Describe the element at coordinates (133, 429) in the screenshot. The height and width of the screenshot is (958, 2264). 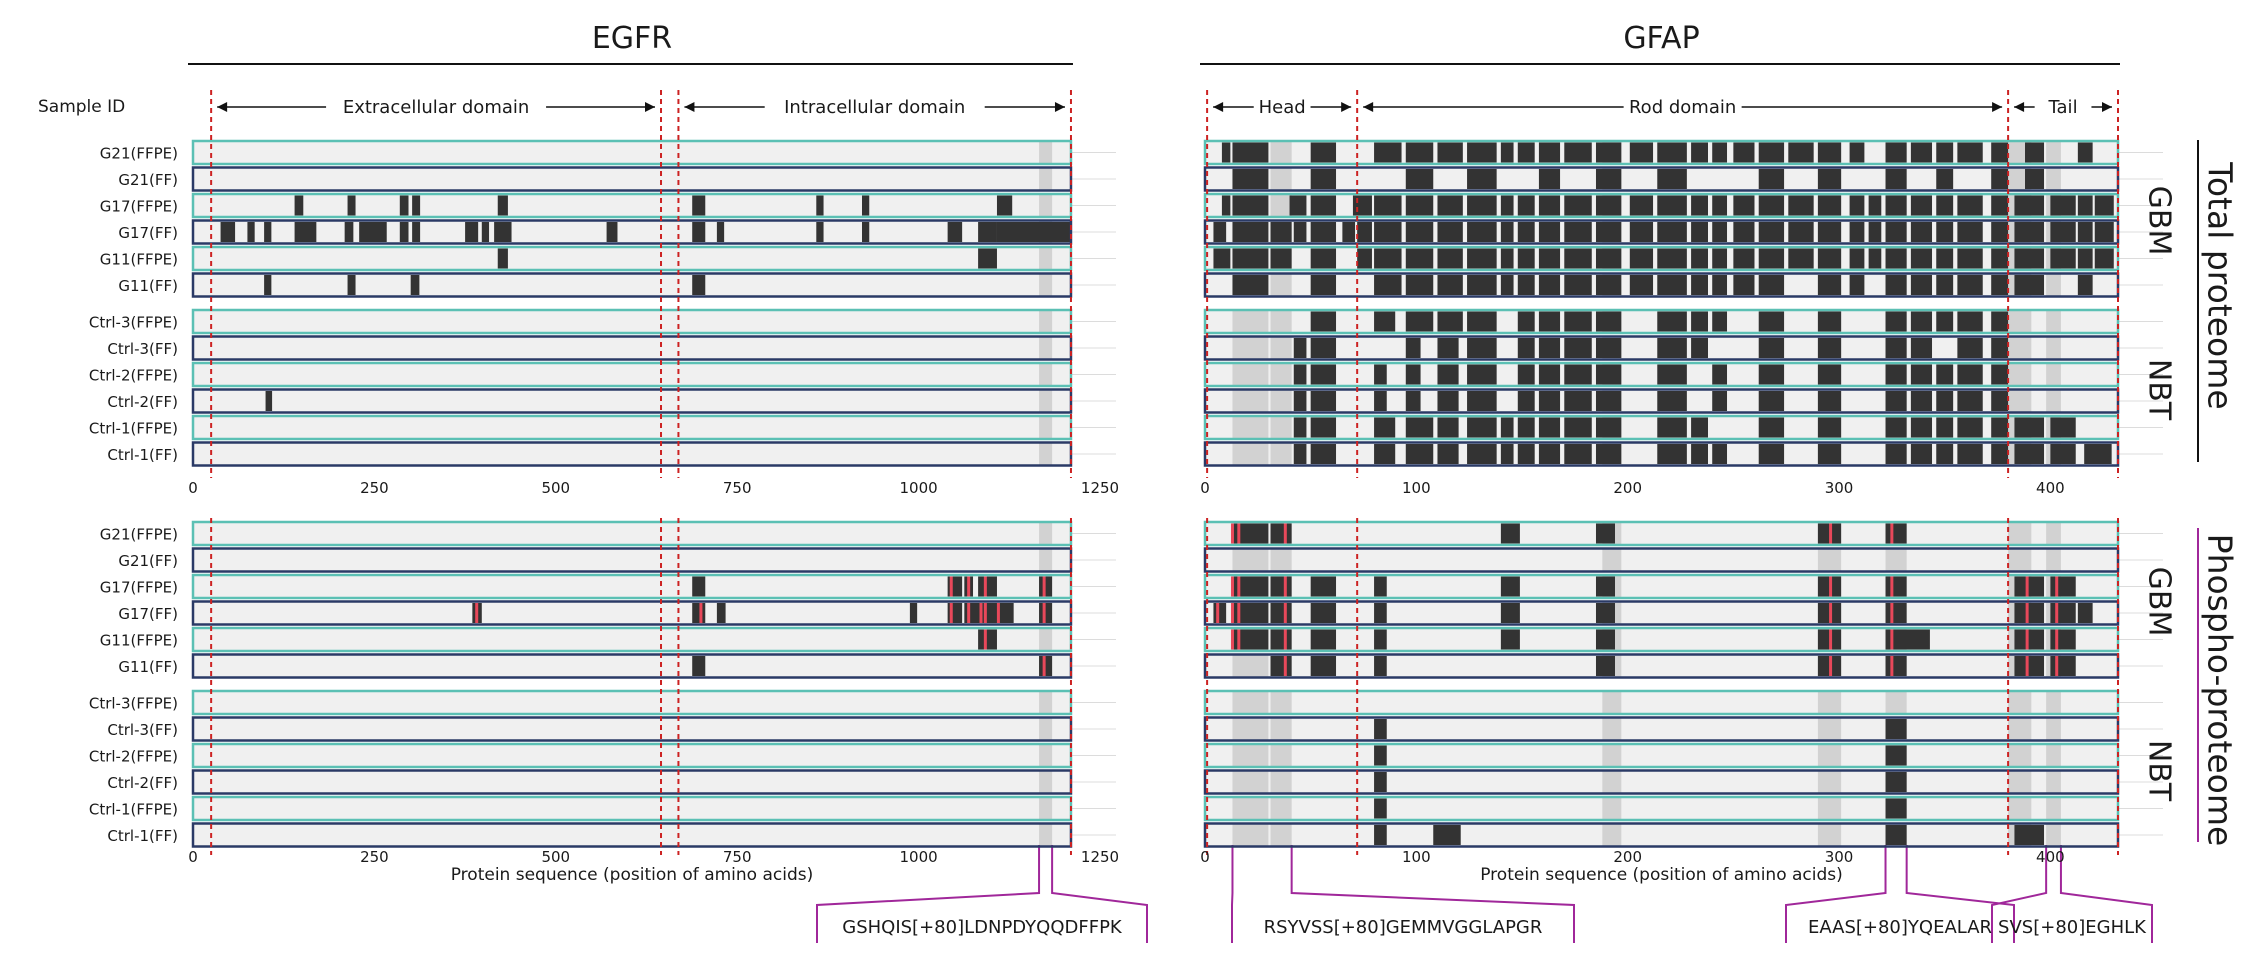
I see `sample-label: Ctrl-1(FFPE)` at that location.